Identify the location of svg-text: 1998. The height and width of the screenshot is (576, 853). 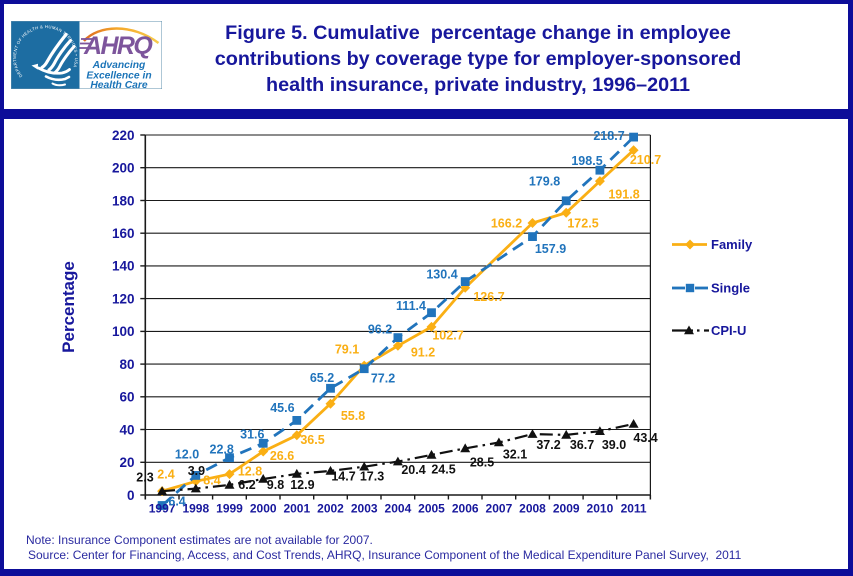
(195, 509).